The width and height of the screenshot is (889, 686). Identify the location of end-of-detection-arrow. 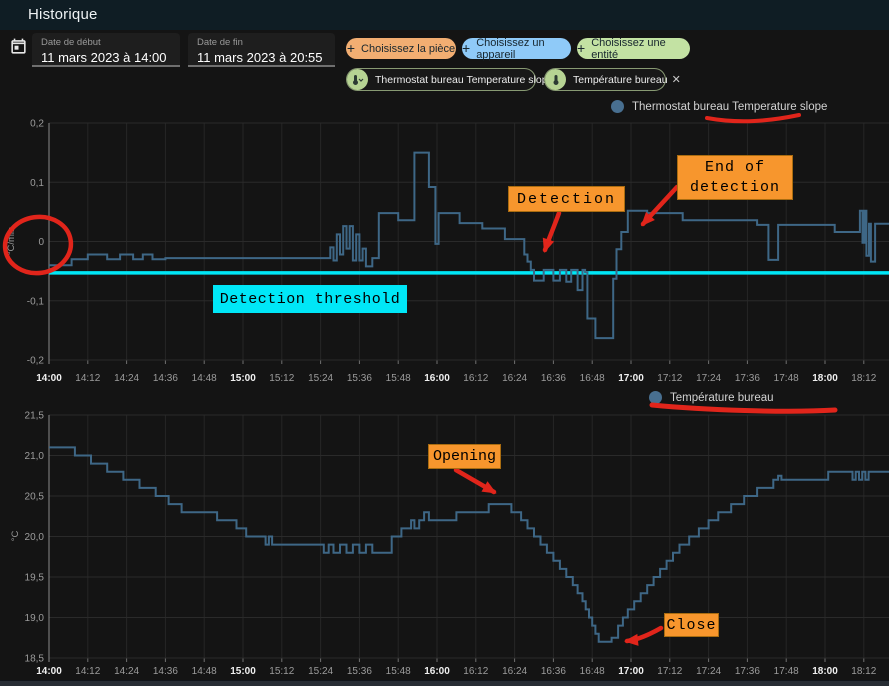
(660, 205).